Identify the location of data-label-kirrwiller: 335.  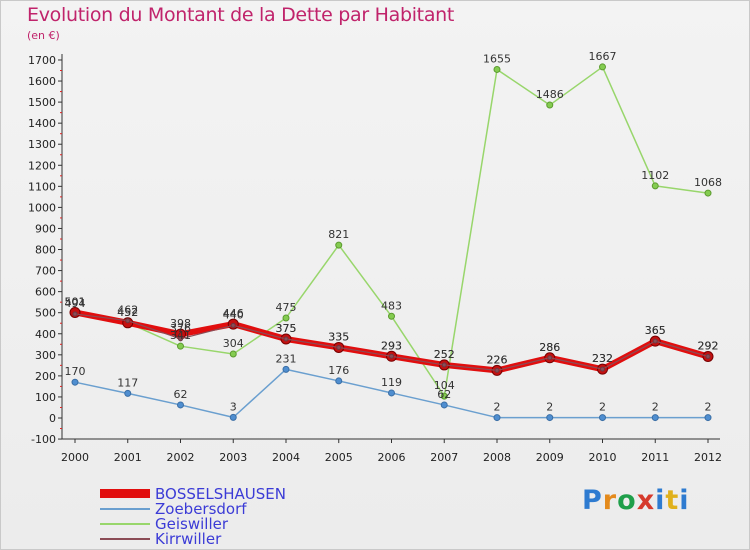
(338, 336).